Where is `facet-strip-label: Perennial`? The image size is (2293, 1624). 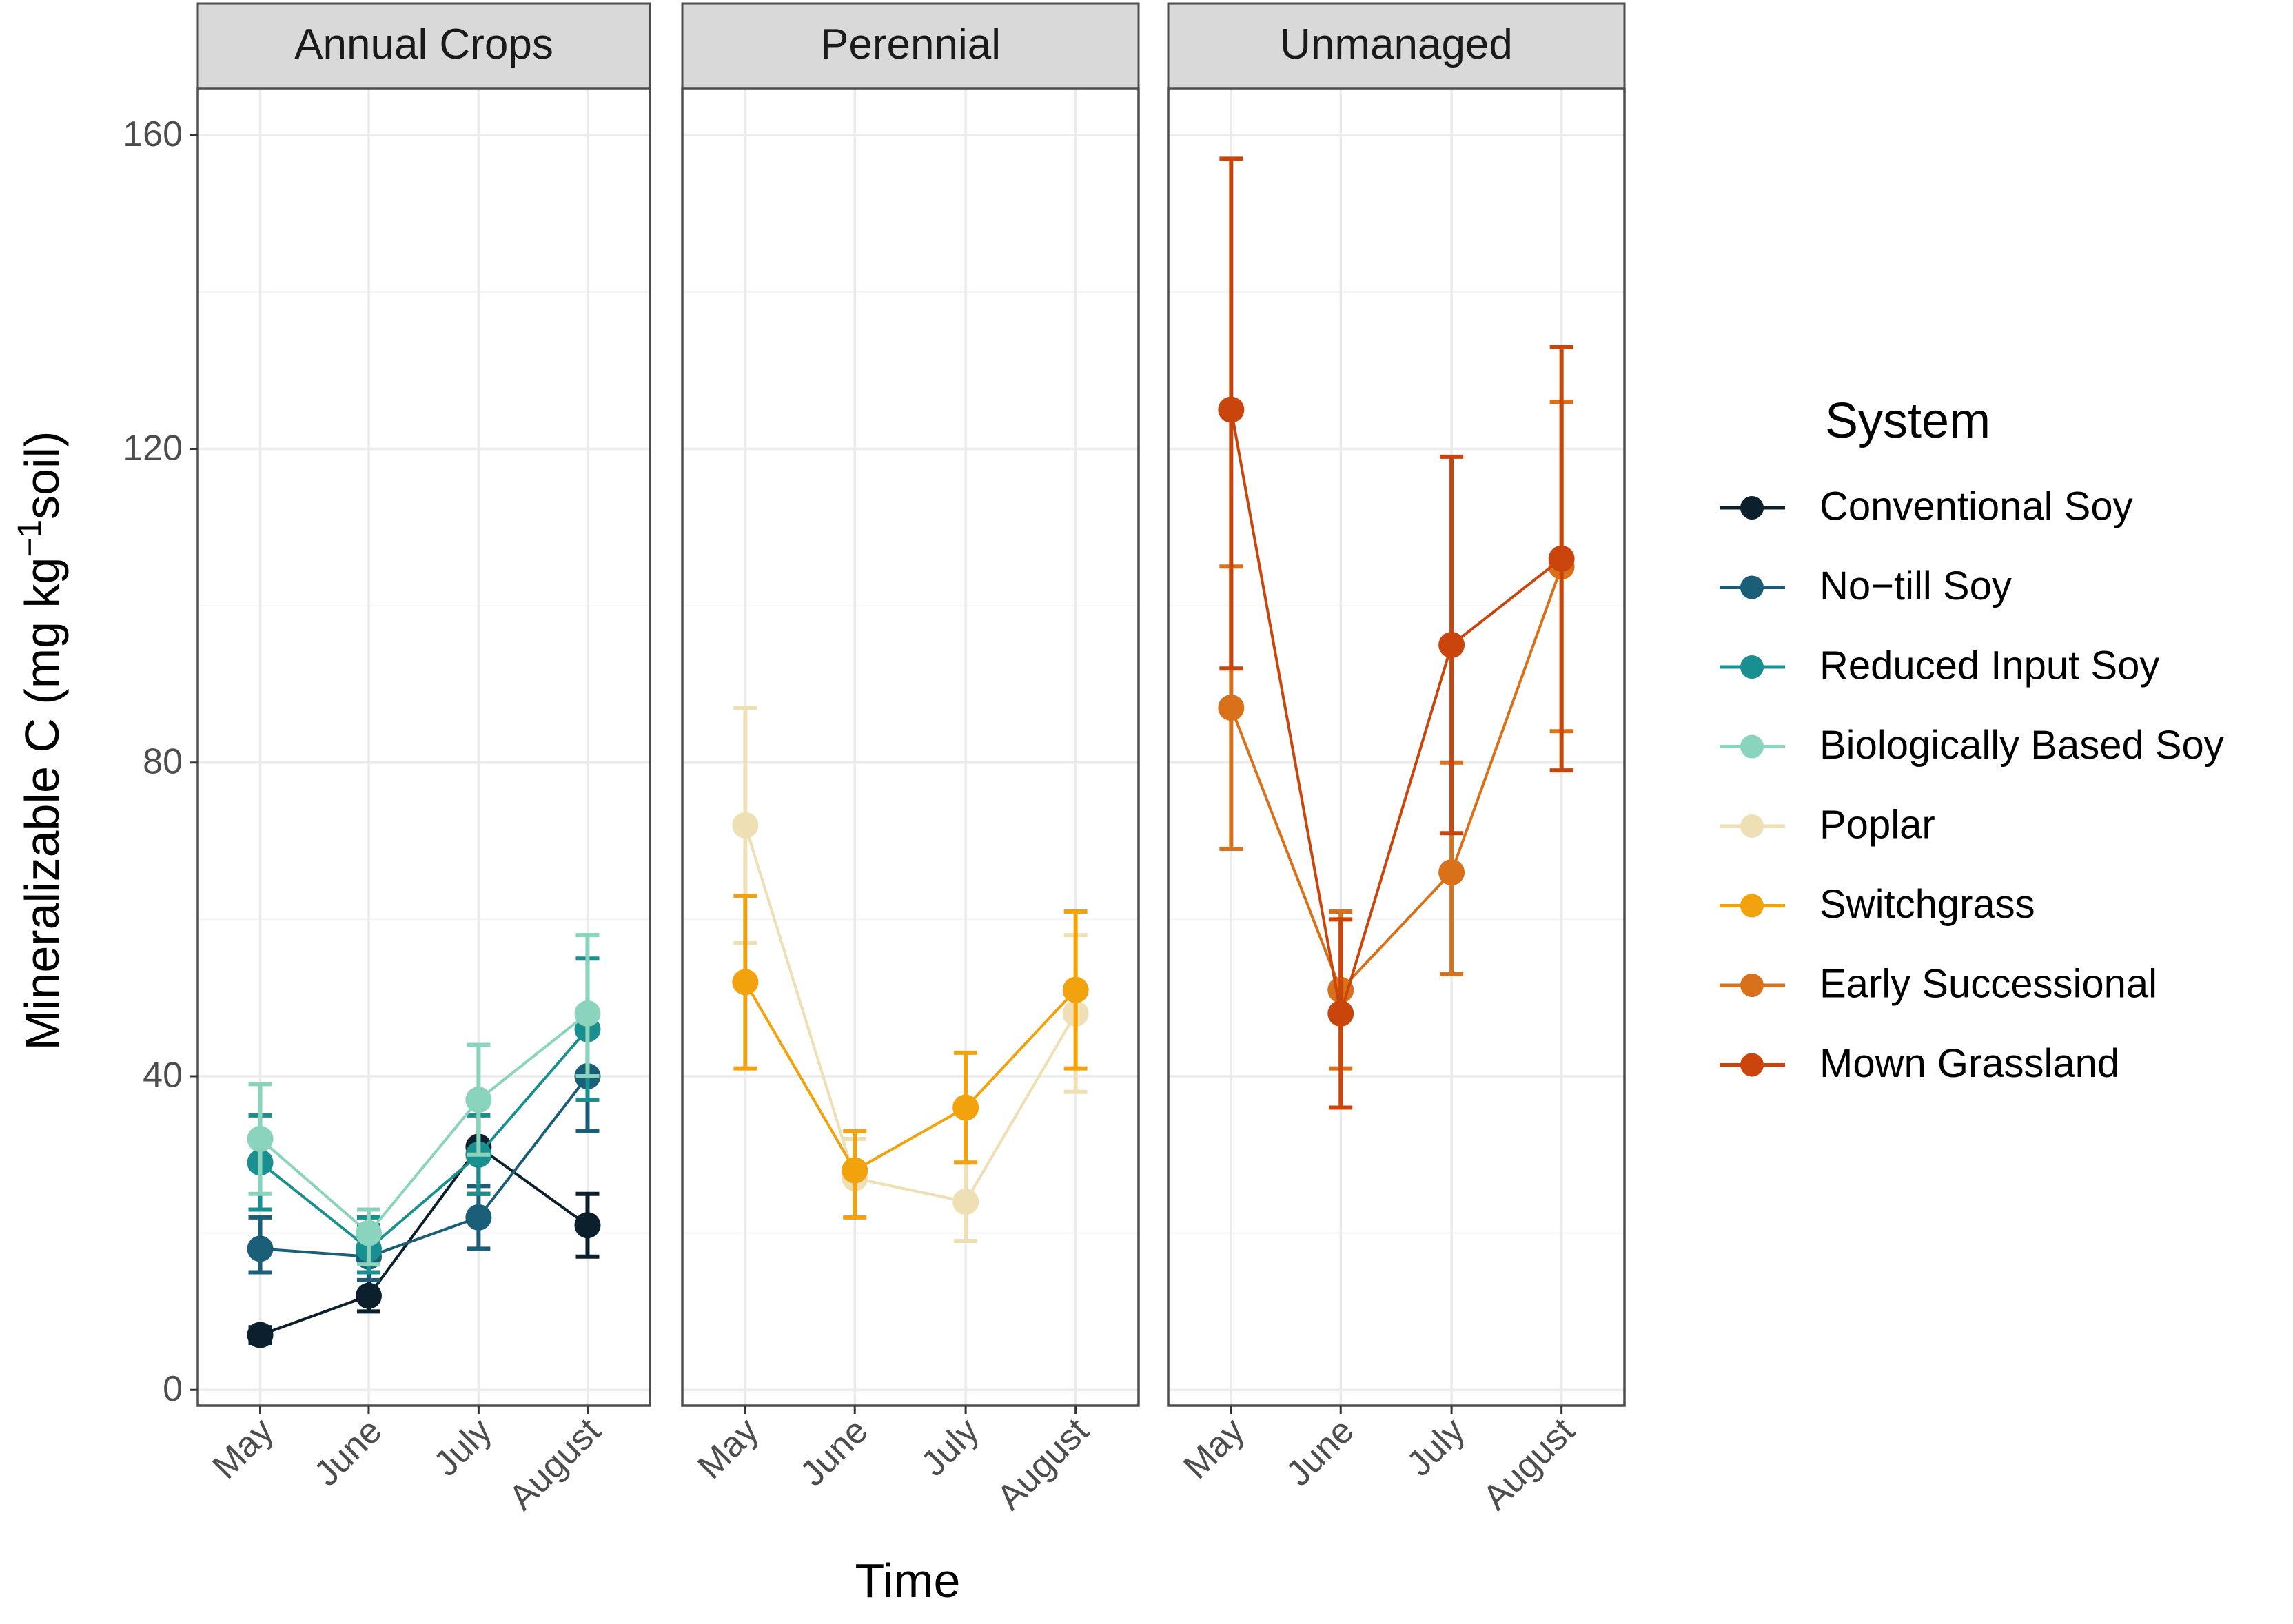
facet-strip-label: Perennial is located at coordinates (910, 45).